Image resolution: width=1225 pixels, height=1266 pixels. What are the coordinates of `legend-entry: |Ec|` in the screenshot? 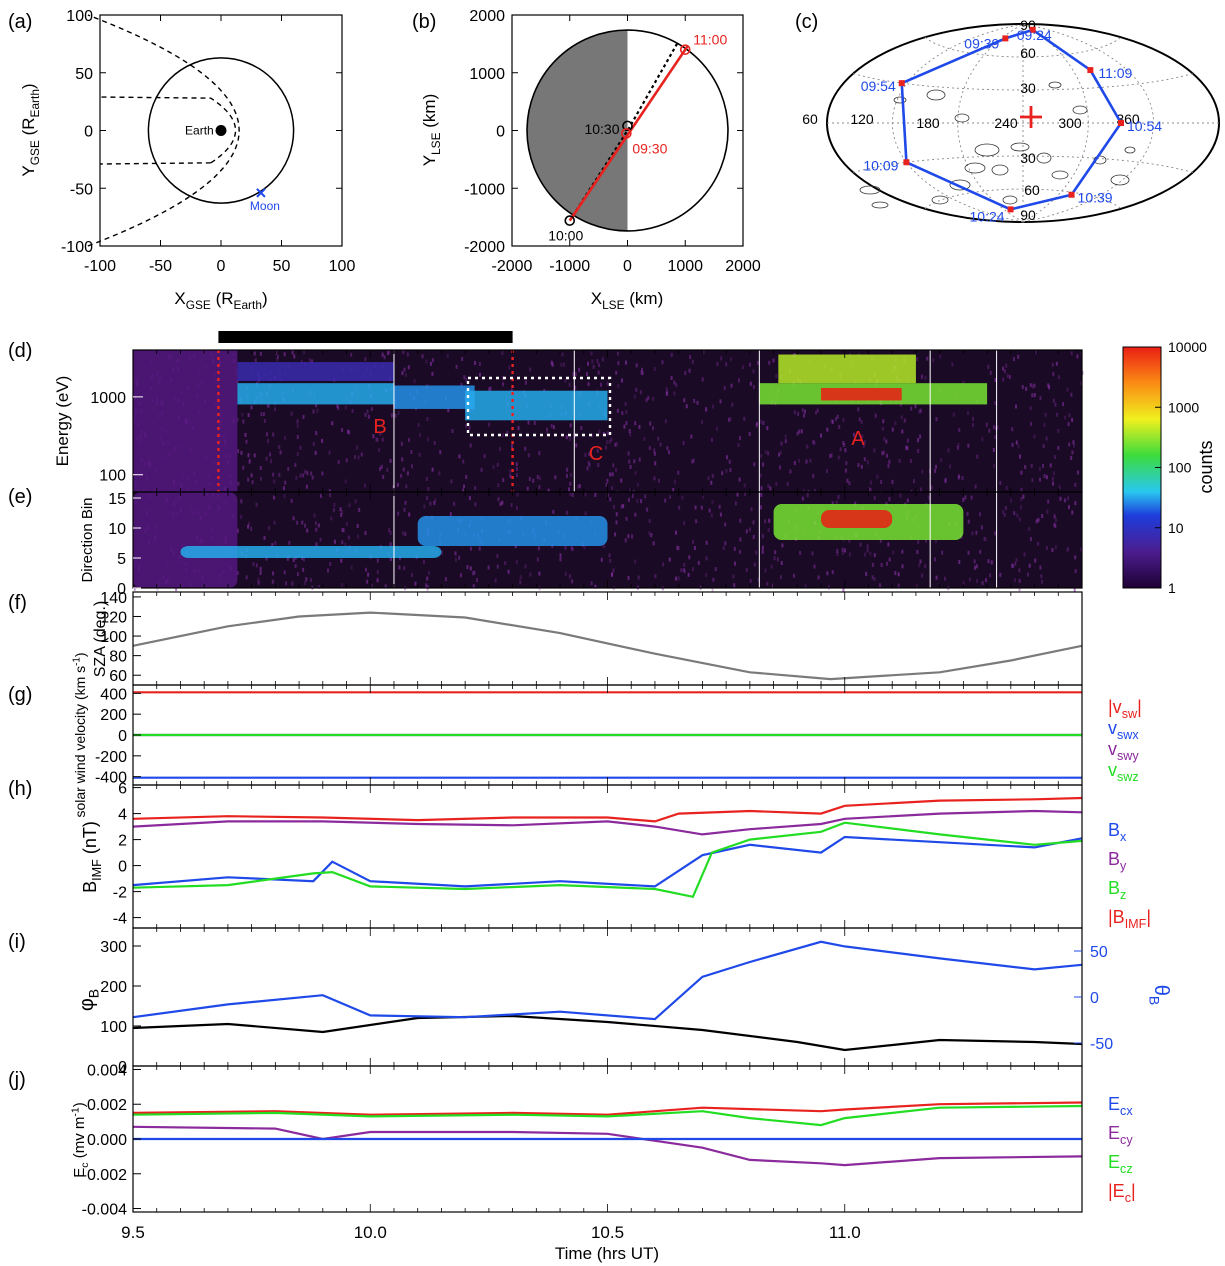 It's located at (1122, 1193).